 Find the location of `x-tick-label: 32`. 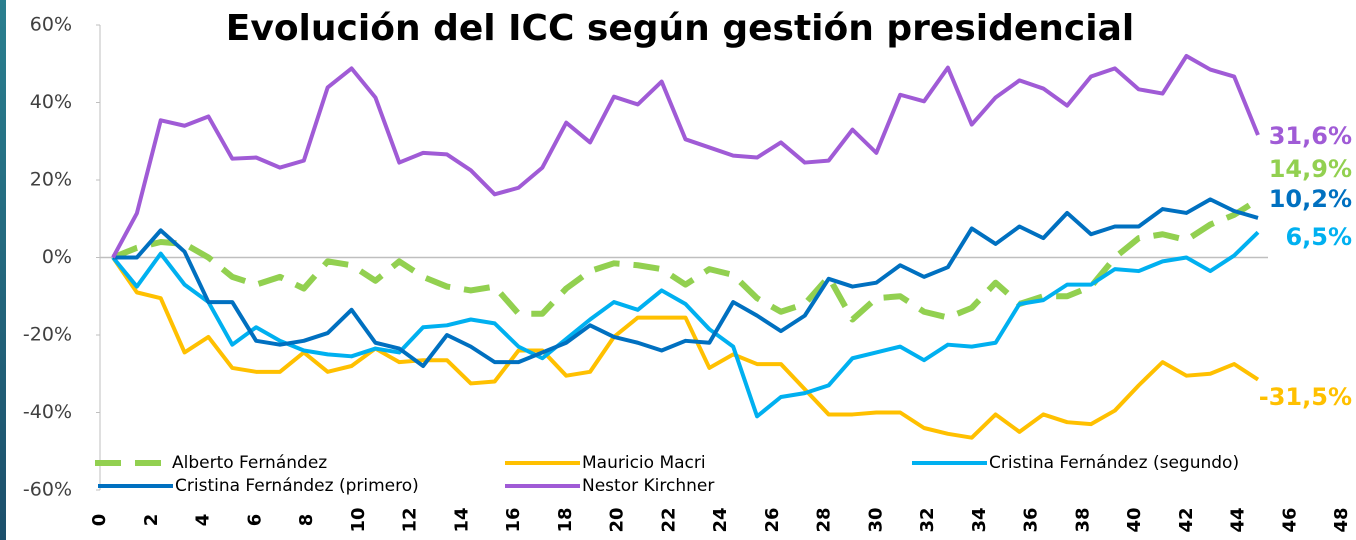

x-tick-label: 32 is located at coordinates (927, 519).